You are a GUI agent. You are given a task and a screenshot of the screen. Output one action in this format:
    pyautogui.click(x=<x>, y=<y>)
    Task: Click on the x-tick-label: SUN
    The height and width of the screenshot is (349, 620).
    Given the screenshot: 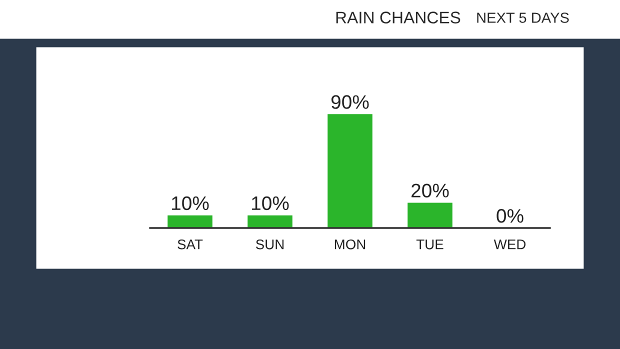 What is the action you would take?
    pyautogui.click(x=270, y=244)
    